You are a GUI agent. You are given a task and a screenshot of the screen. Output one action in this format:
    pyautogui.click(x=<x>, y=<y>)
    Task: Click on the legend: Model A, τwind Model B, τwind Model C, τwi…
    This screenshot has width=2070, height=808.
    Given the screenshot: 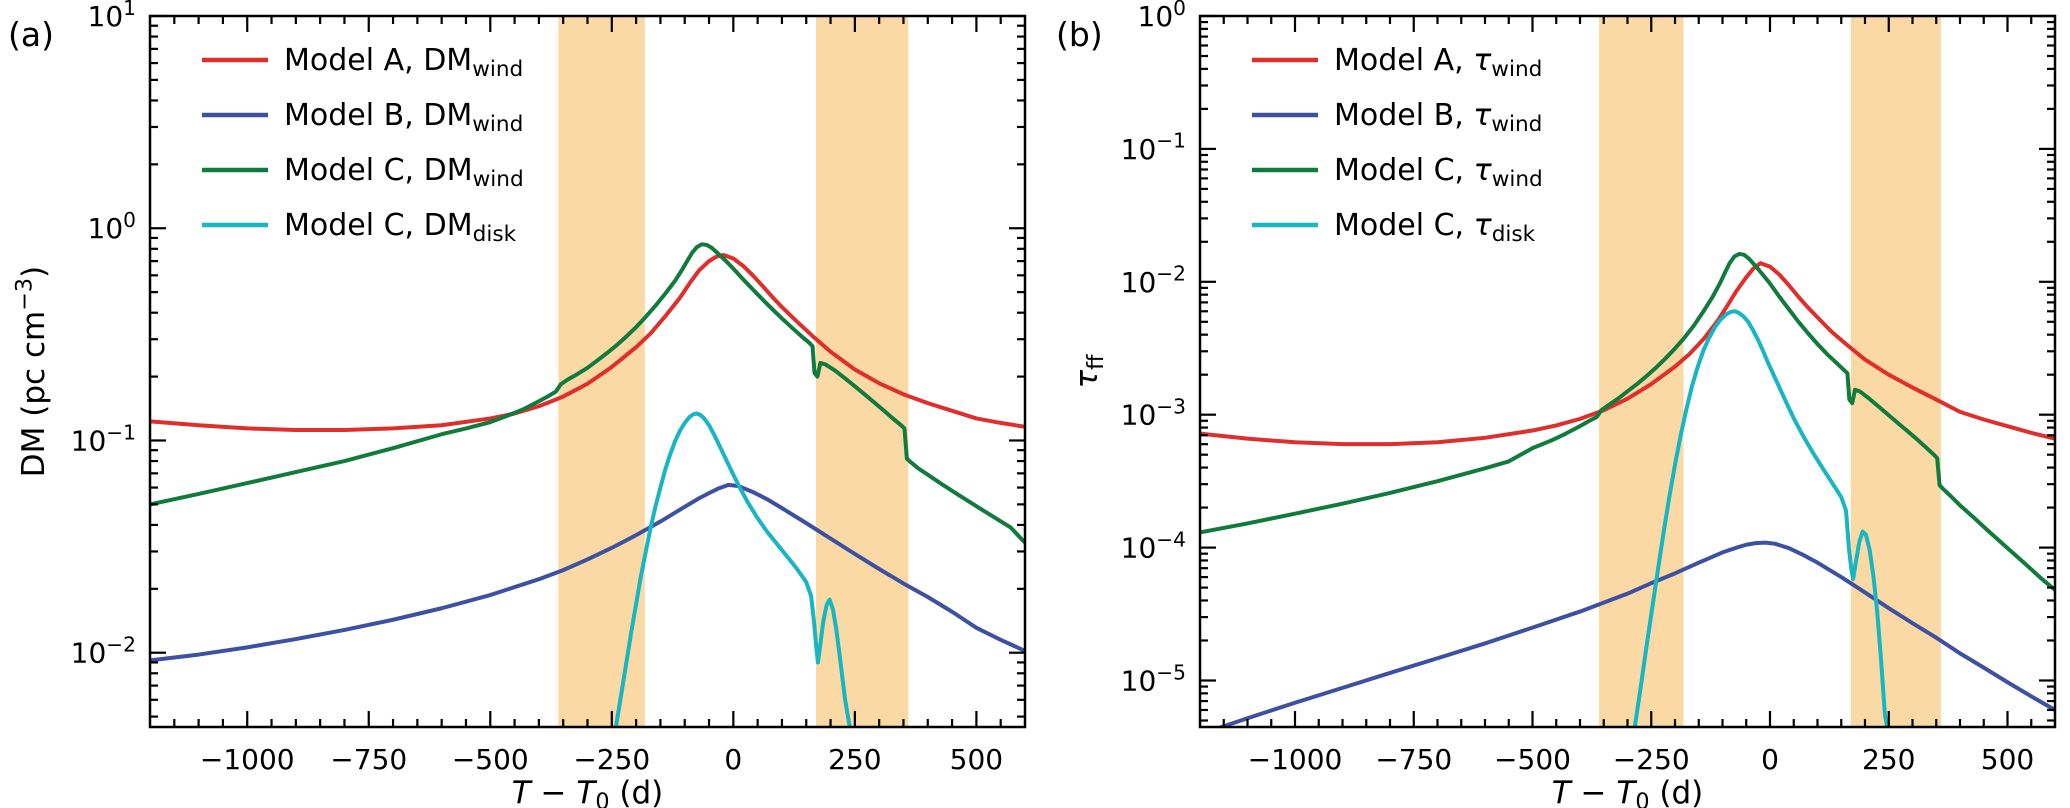 What is the action you would take?
    pyautogui.click(x=1397, y=145)
    